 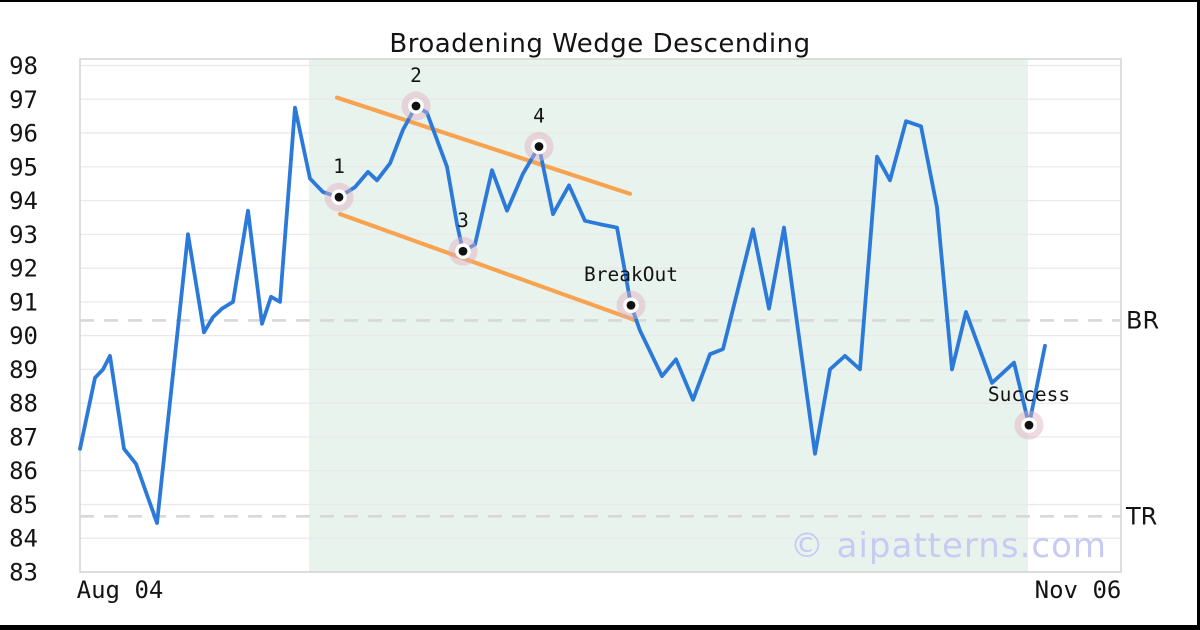 What do you see at coordinates (120, 590) in the screenshot?
I see `x-axis-label-start: Aug 04` at bounding box center [120, 590].